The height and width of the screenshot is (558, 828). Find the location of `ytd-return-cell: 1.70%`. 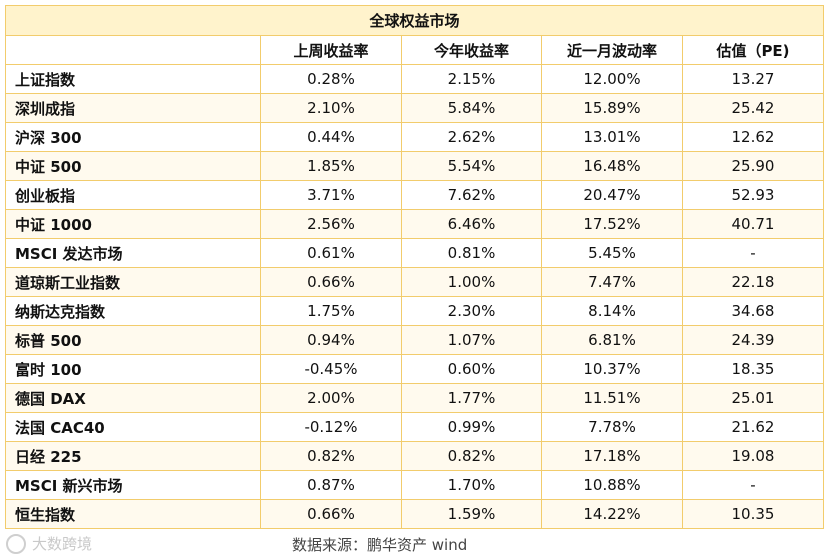

ytd-return-cell: 1.70% is located at coordinates (471, 485).